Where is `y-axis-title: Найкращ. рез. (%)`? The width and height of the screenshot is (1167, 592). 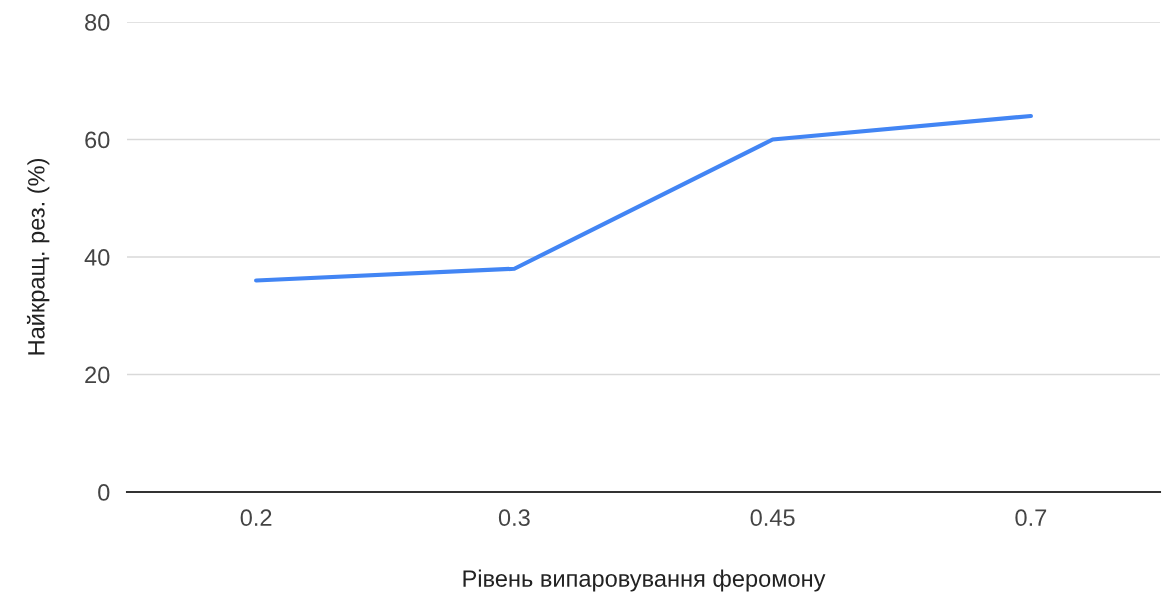
y-axis-title: Найкращ. рез. (%) is located at coordinates (38, 257).